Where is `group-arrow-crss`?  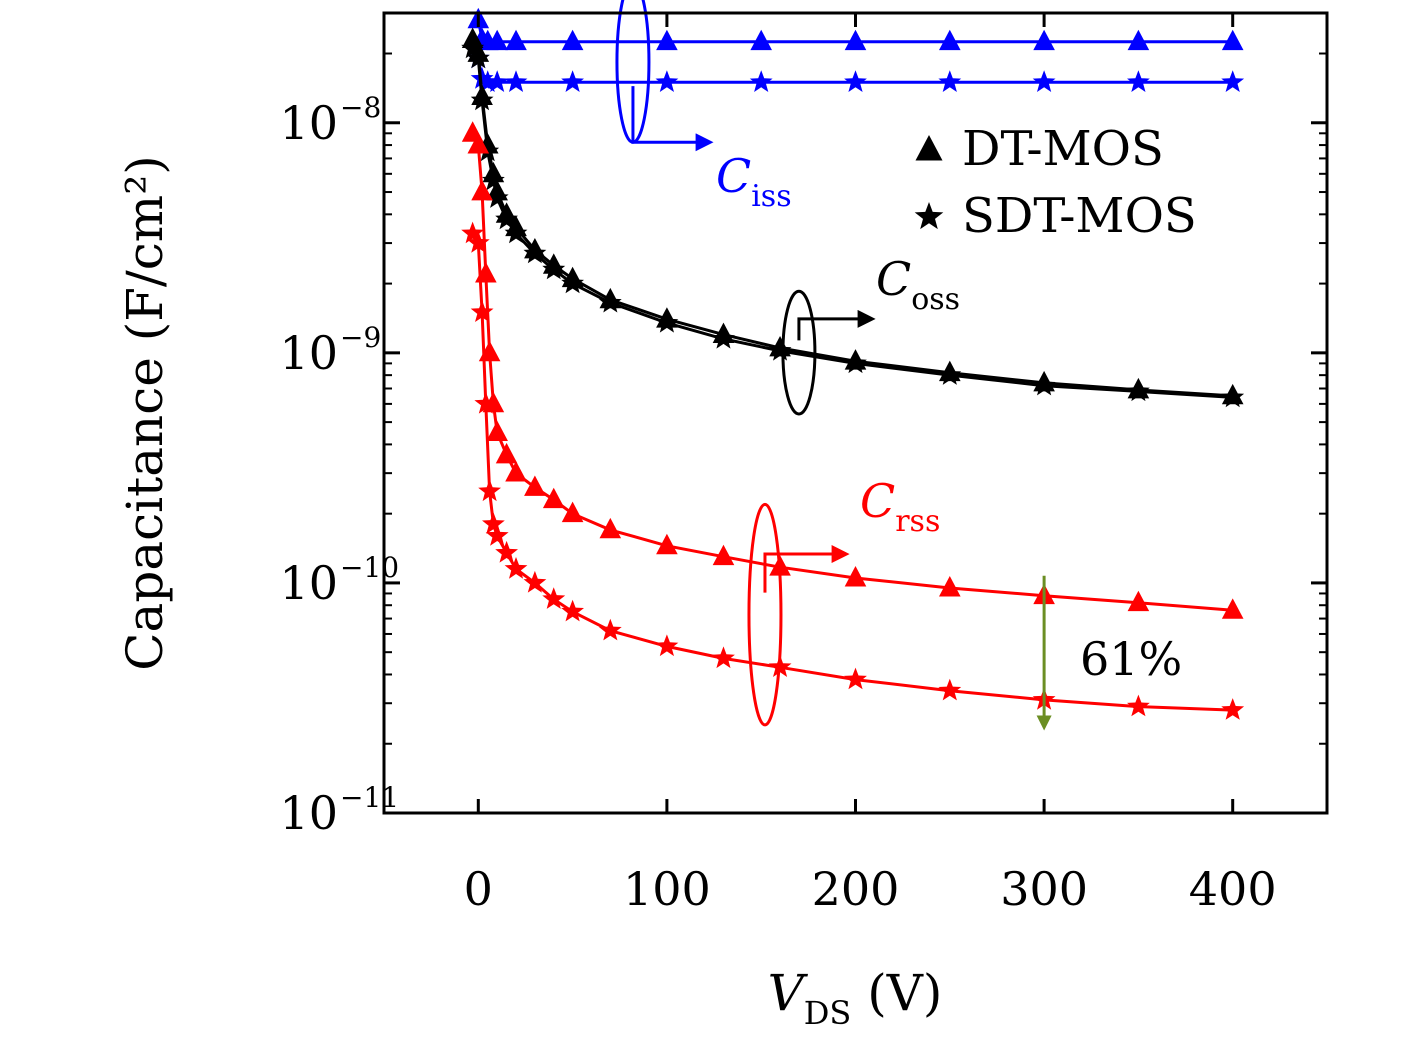
group-arrow-crss is located at coordinates (806, 569).